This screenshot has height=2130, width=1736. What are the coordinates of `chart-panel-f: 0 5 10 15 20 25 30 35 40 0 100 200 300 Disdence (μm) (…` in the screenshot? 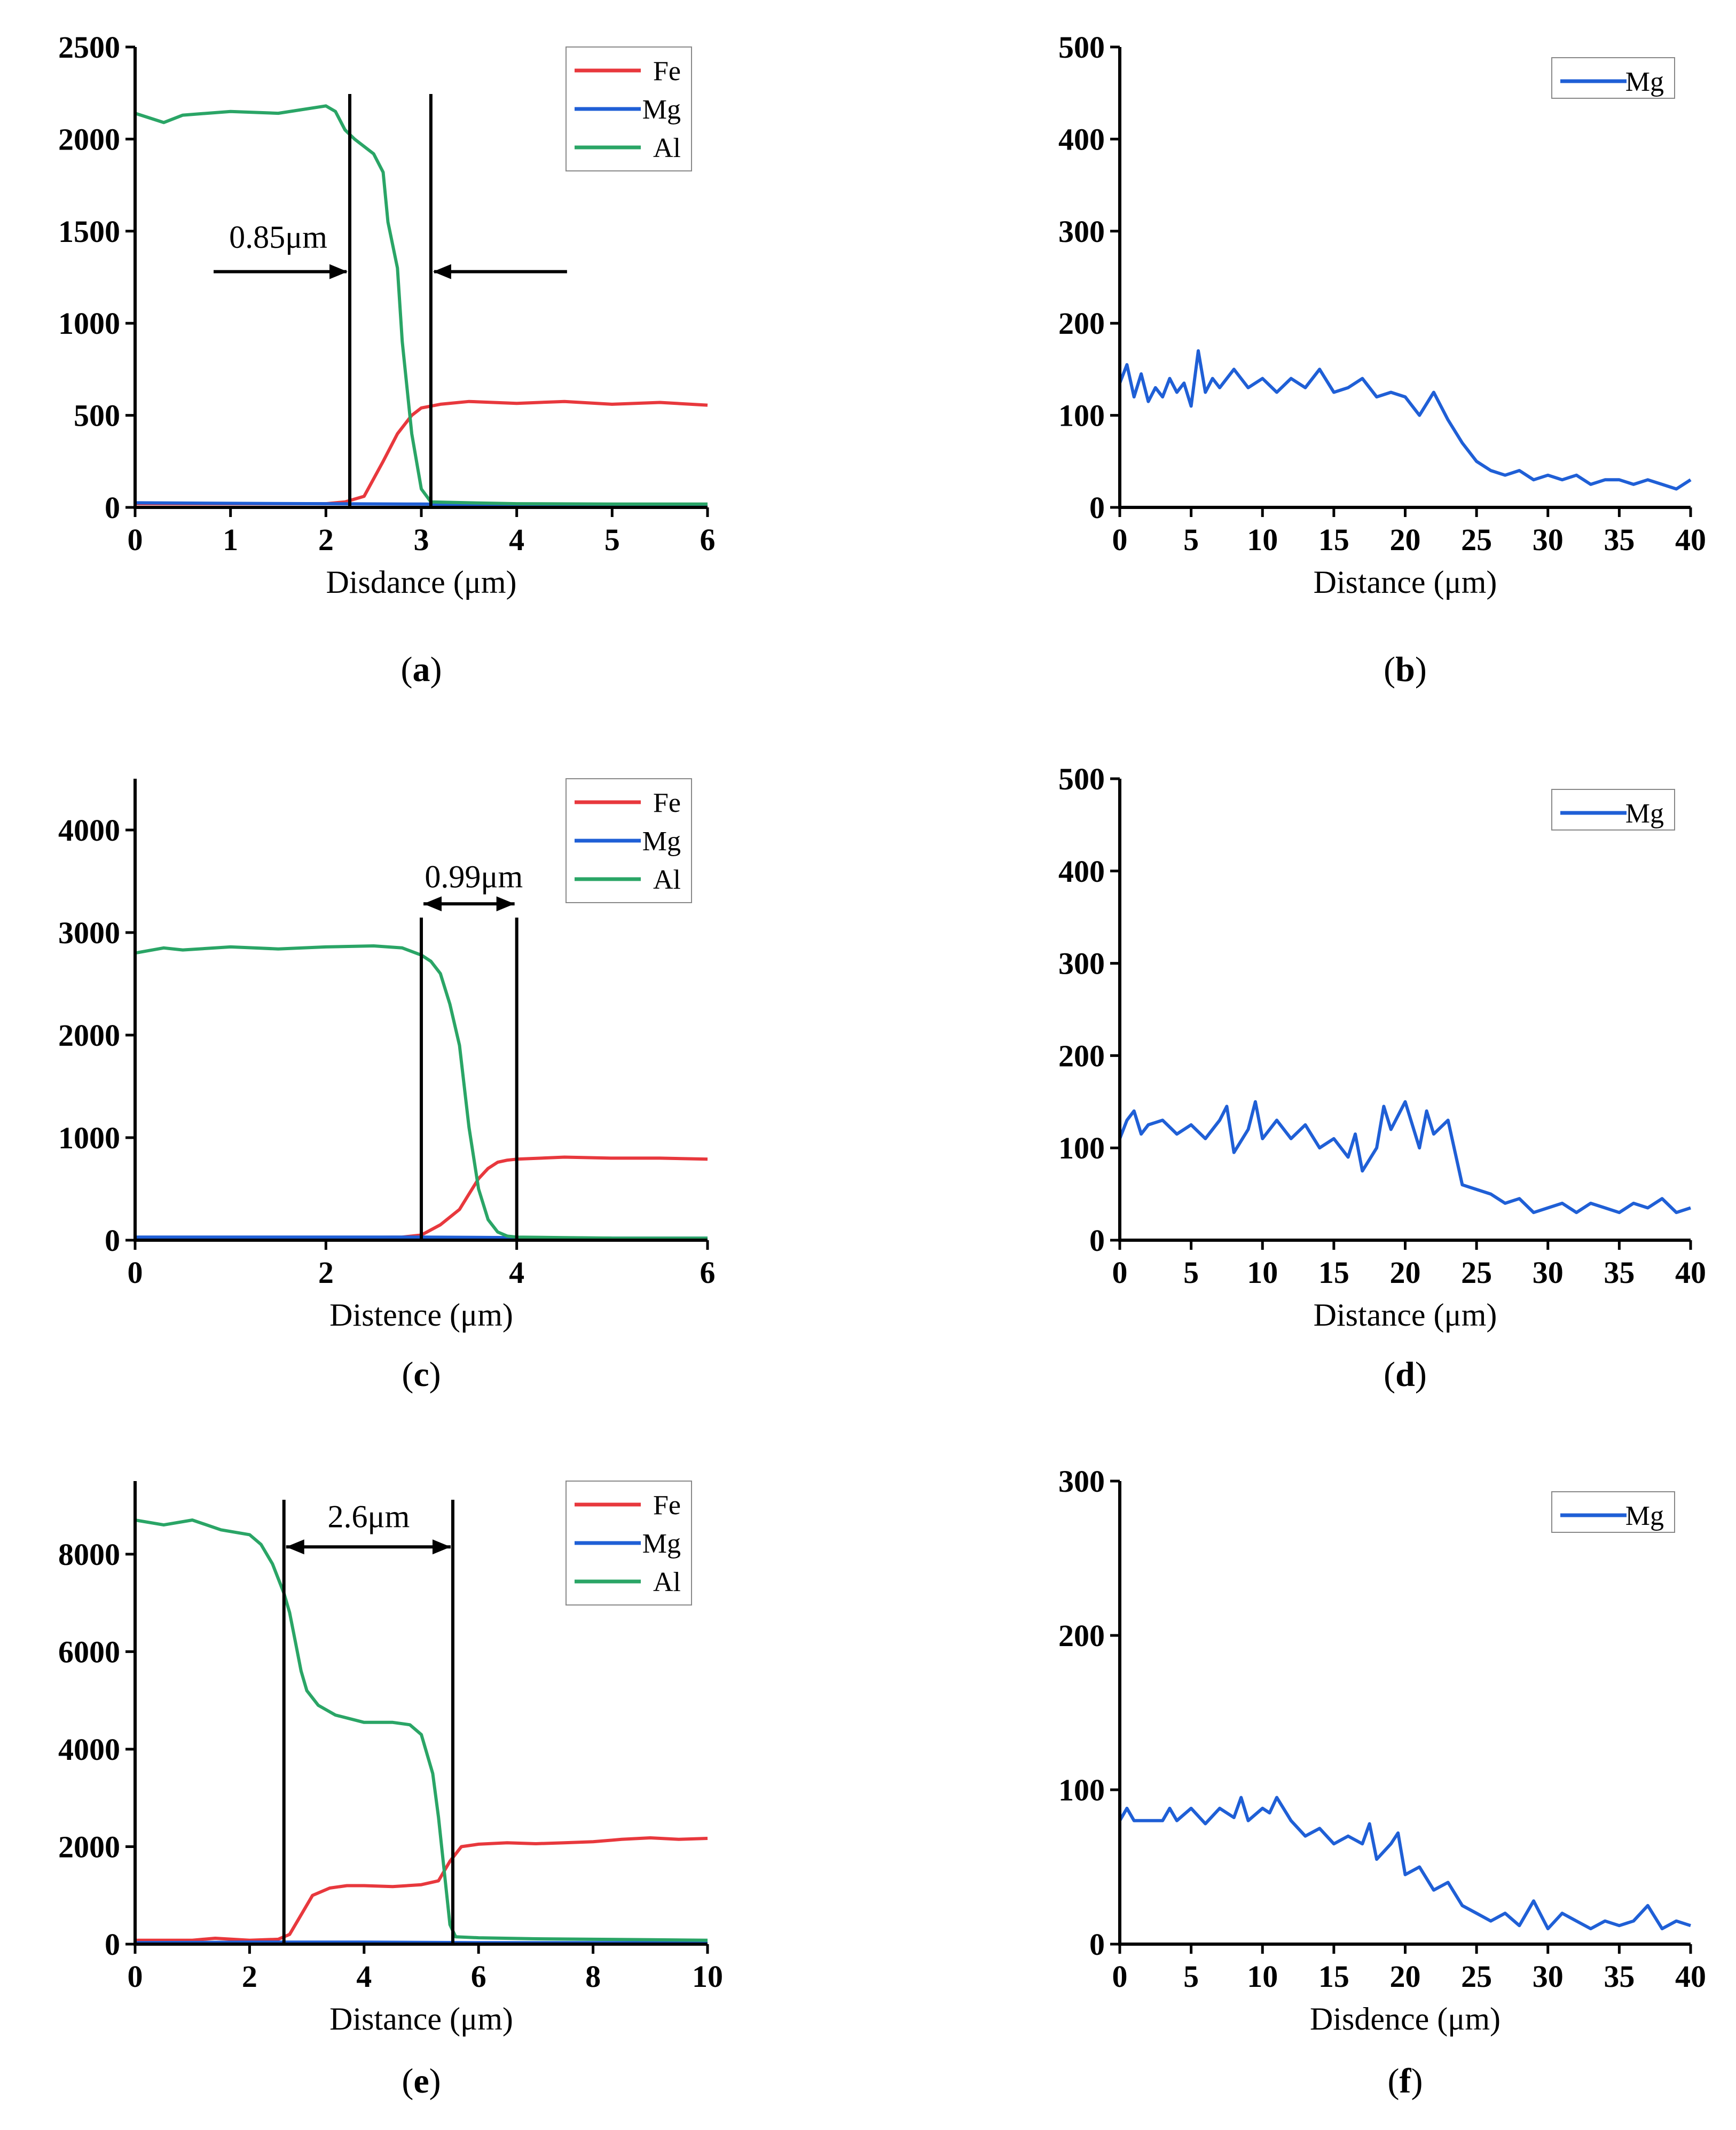 It's located at (1382, 1782).